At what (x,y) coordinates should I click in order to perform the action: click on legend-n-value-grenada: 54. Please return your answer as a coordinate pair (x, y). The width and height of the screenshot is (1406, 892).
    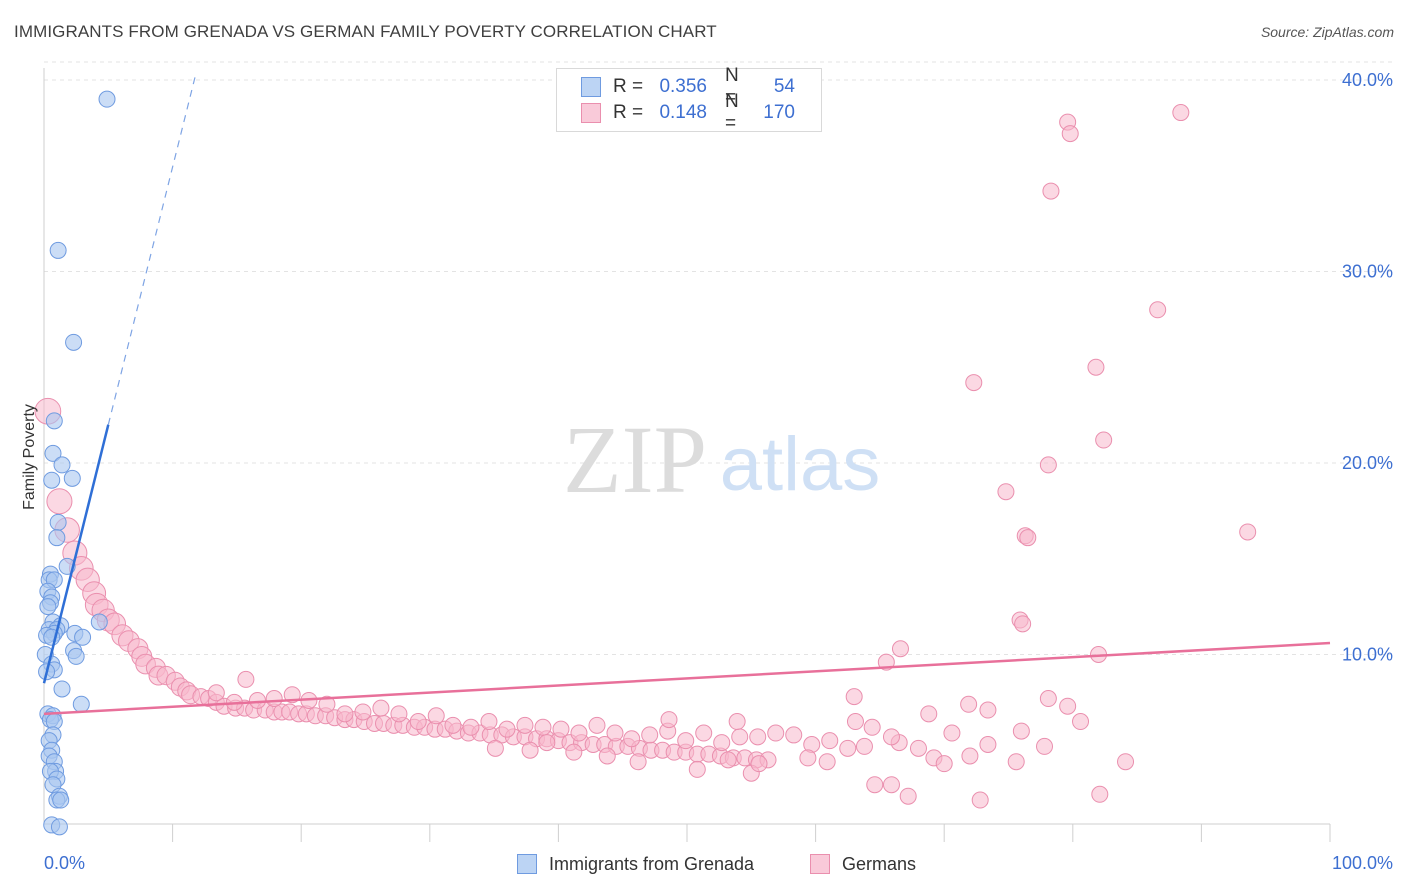
    Looking at the image, I should click on (784, 86).